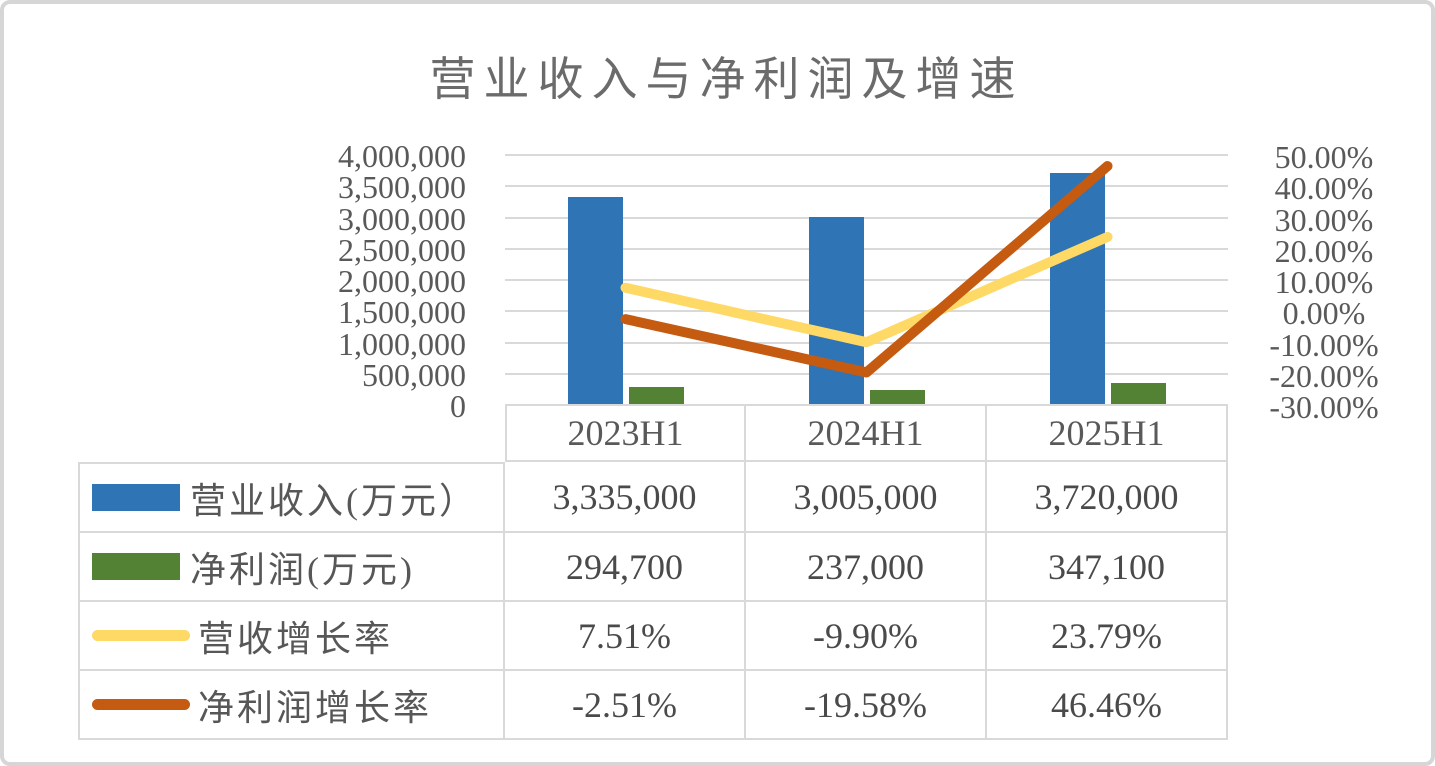  I want to click on left-axis-tick-label: 2,000,000, so click(402, 281).